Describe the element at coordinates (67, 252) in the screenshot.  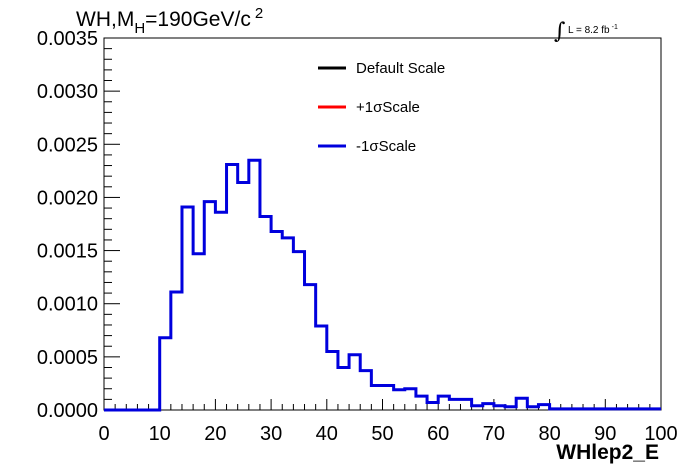
I see `y-tick-label: 0.0015` at that location.